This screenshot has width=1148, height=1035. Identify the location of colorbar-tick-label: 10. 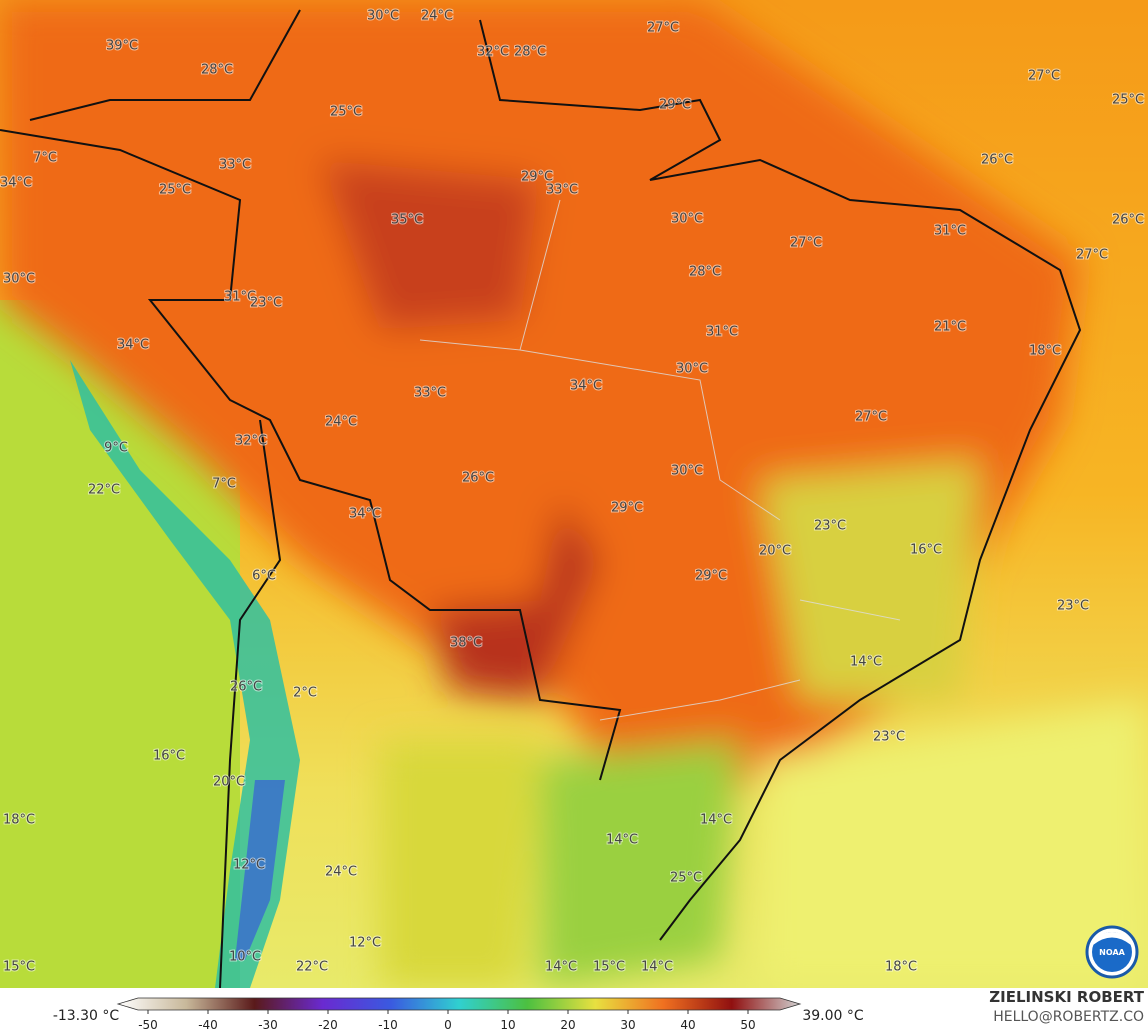
(507, 1025).